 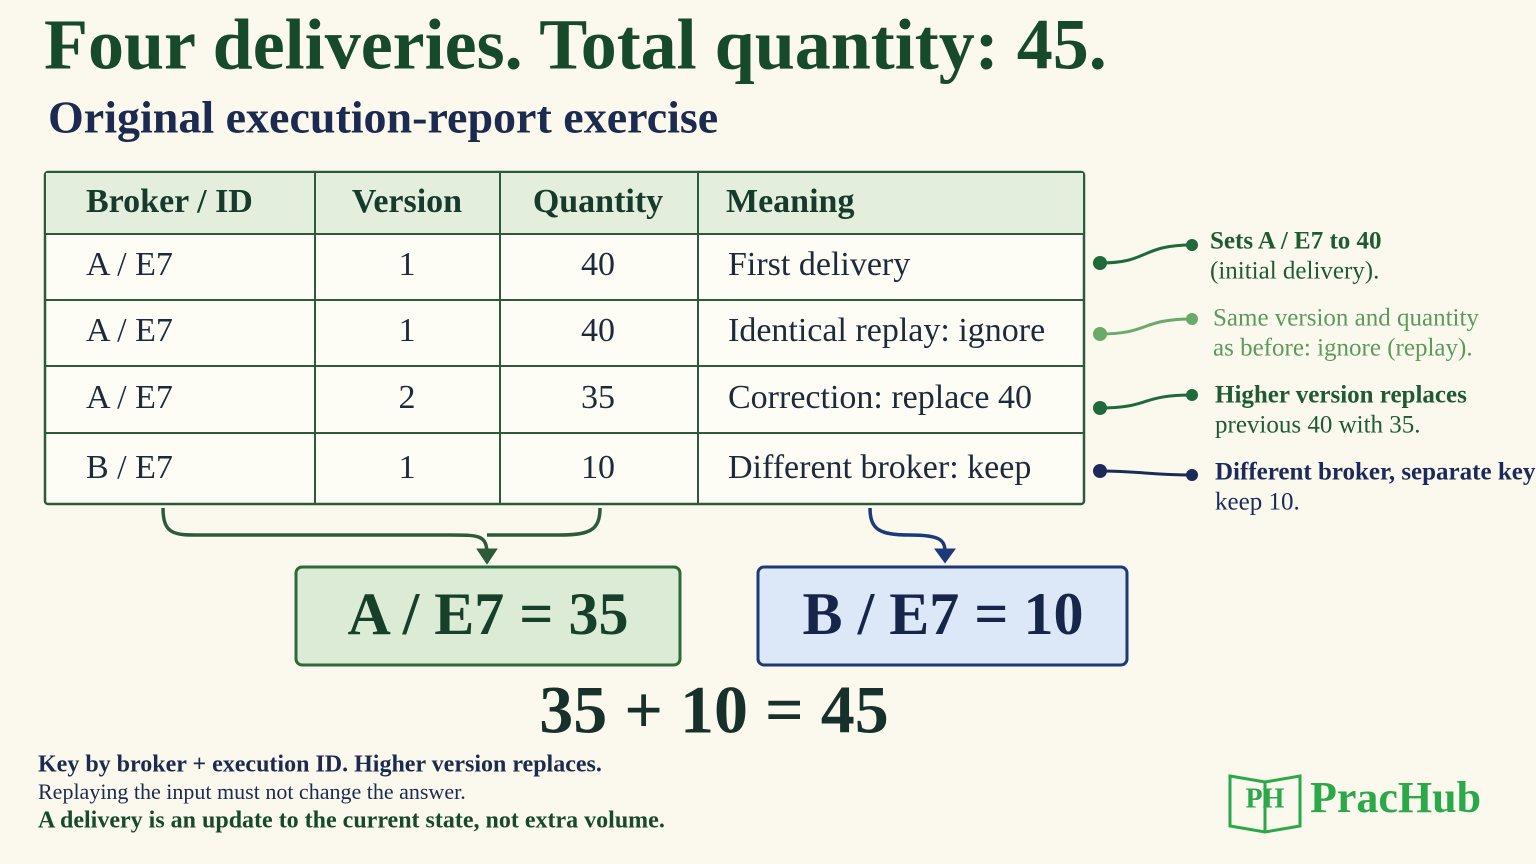 I want to click on result-text: A / E7 = 35, so click(x=488, y=614).